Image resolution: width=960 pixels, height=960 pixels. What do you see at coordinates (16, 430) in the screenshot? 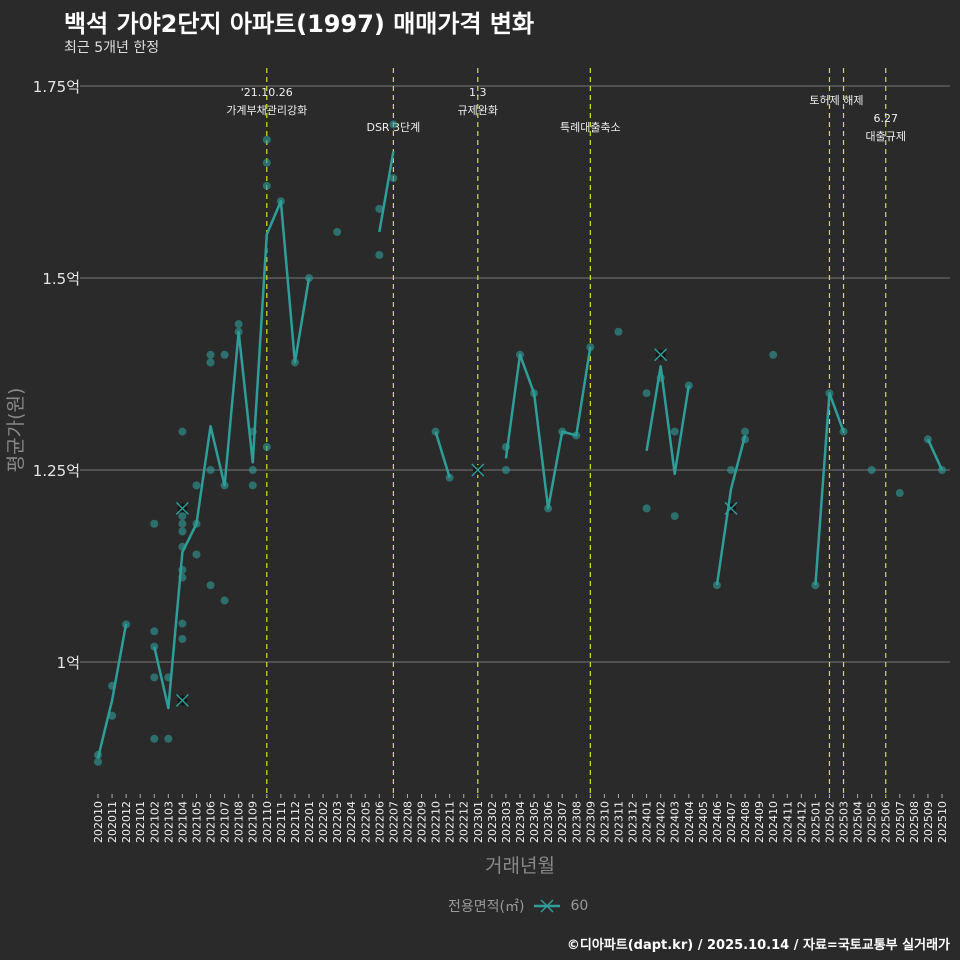
I see `y-axis-title: 평균가(원)` at bounding box center [16, 430].